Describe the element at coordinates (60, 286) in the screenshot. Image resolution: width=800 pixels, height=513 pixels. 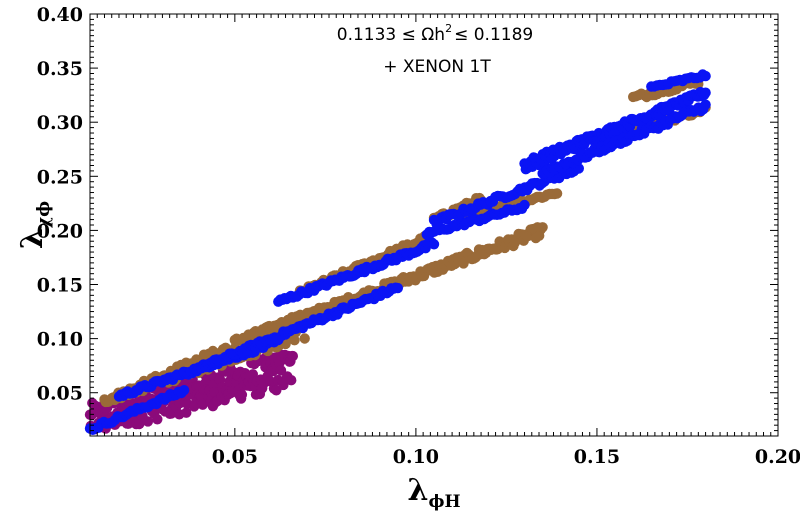
I see `y-tick-label: 0.15` at that location.